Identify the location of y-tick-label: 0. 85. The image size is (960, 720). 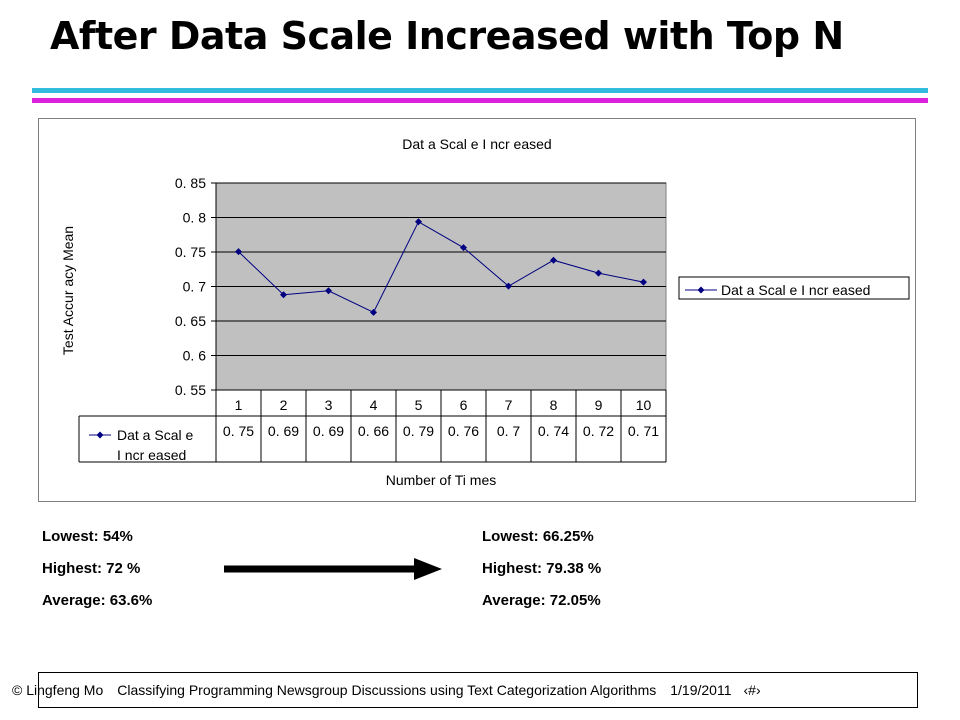
(190, 183).